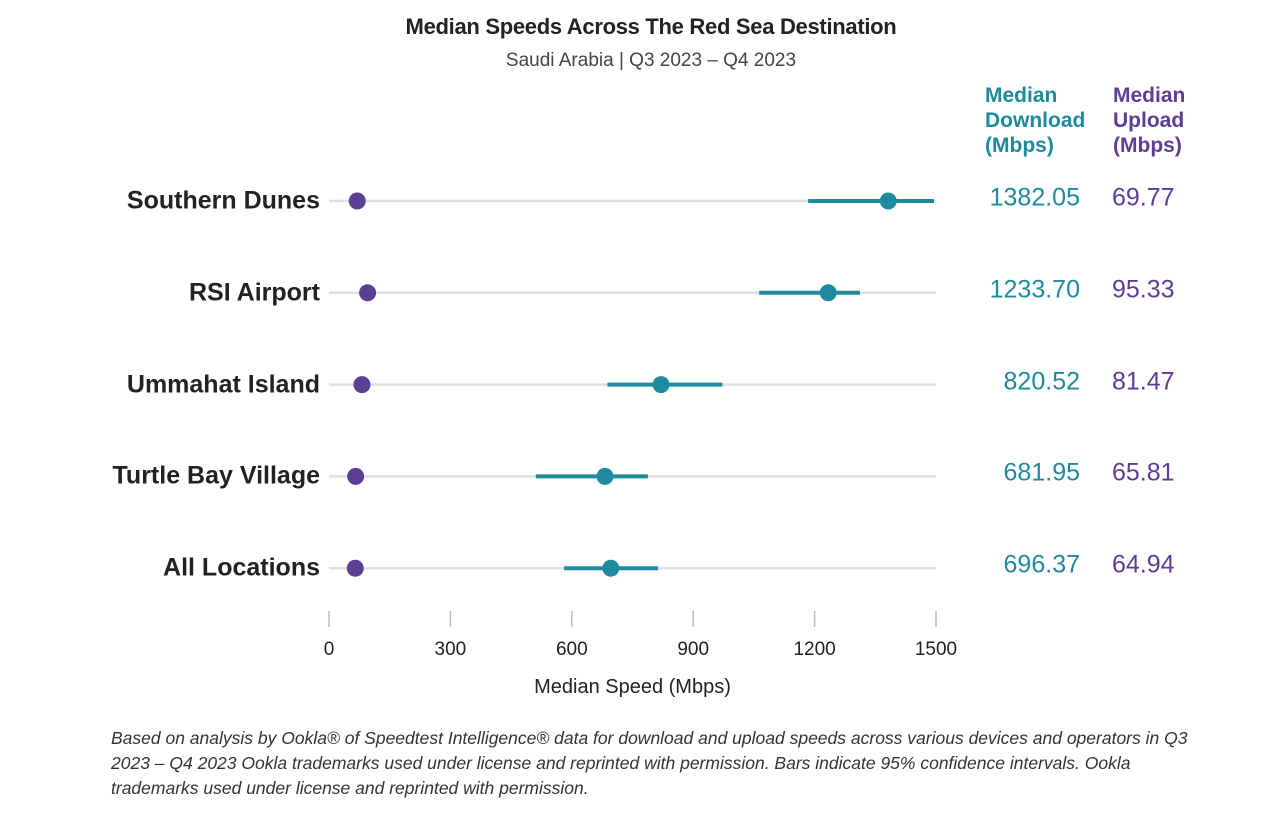  What do you see at coordinates (1149, 95) in the screenshot?
I see `upload-header-line: Median` at bounding box center [1149, 95].